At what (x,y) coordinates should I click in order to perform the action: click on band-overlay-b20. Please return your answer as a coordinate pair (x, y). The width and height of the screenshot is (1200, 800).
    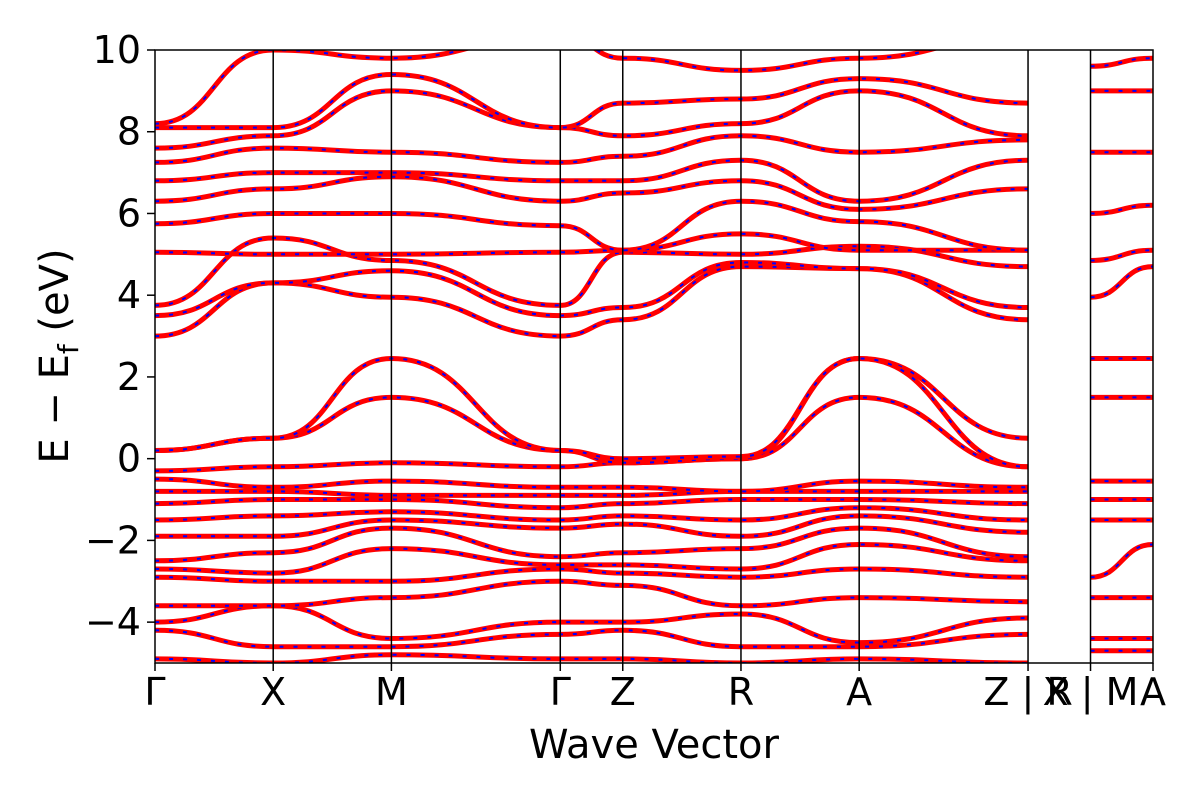
    Looking at the image, I should click on (592, 226).